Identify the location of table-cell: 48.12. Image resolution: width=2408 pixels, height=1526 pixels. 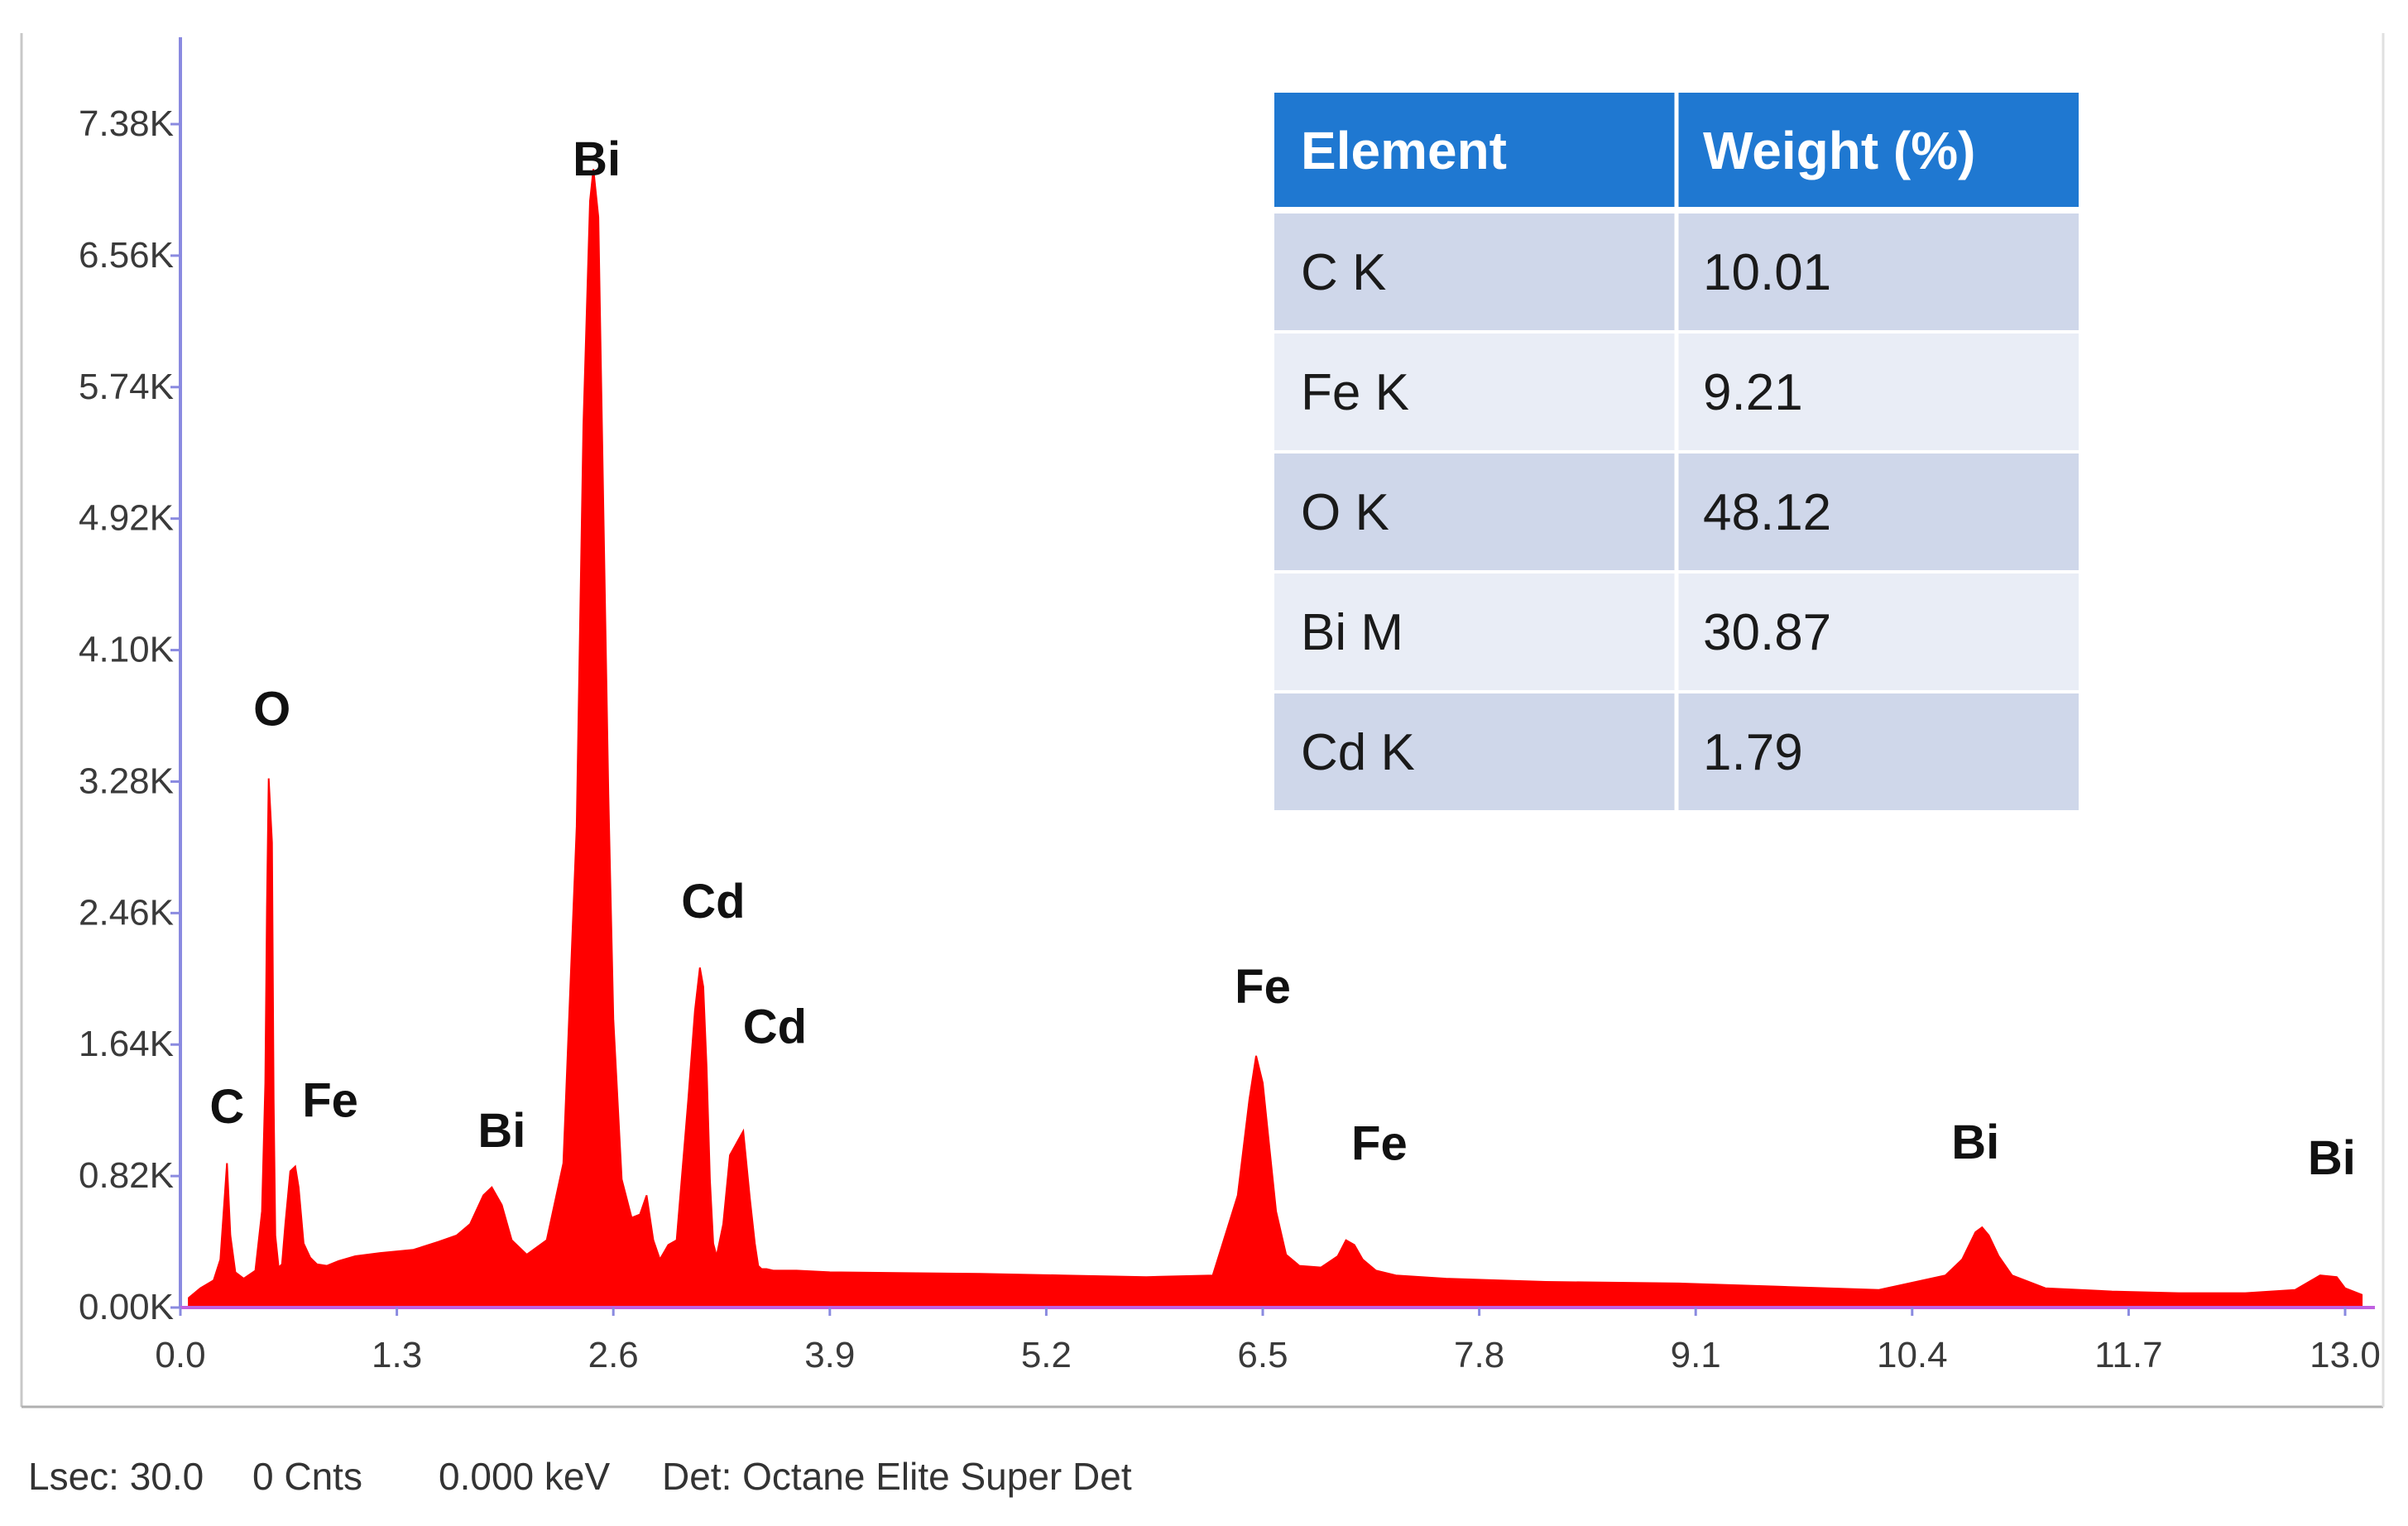
(1767, 512).